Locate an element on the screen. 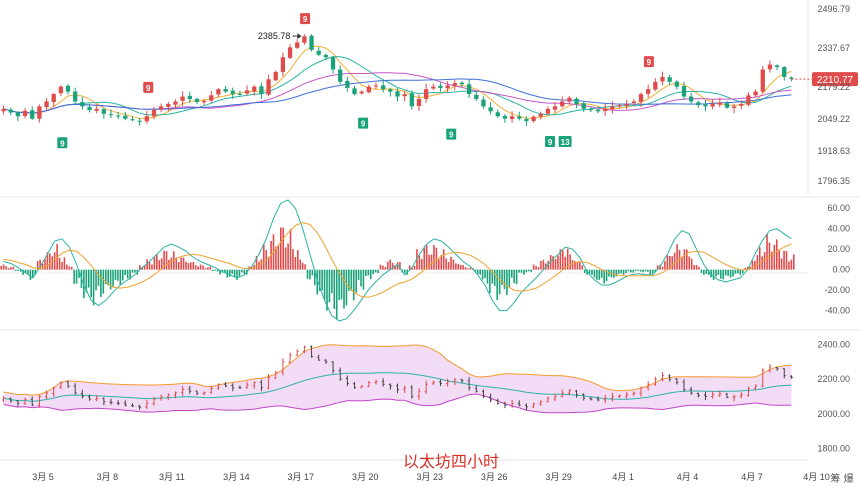 This screenshot has height=486, width=860. date-x-tick: 3月 8 is located at coordinates (108, 477).